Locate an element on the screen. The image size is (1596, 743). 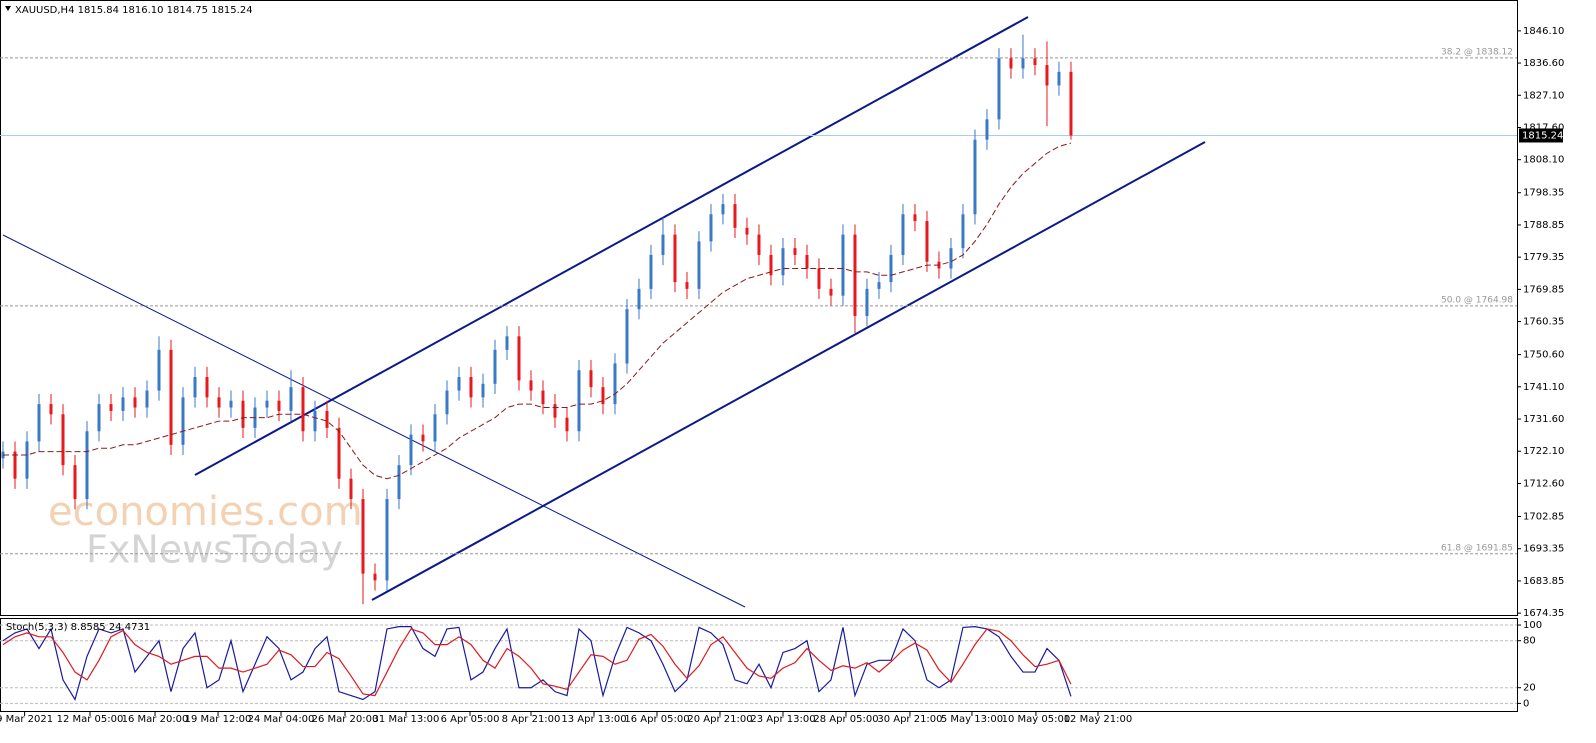
y-tick-label: 0 is located at coordinates (1526, 703).